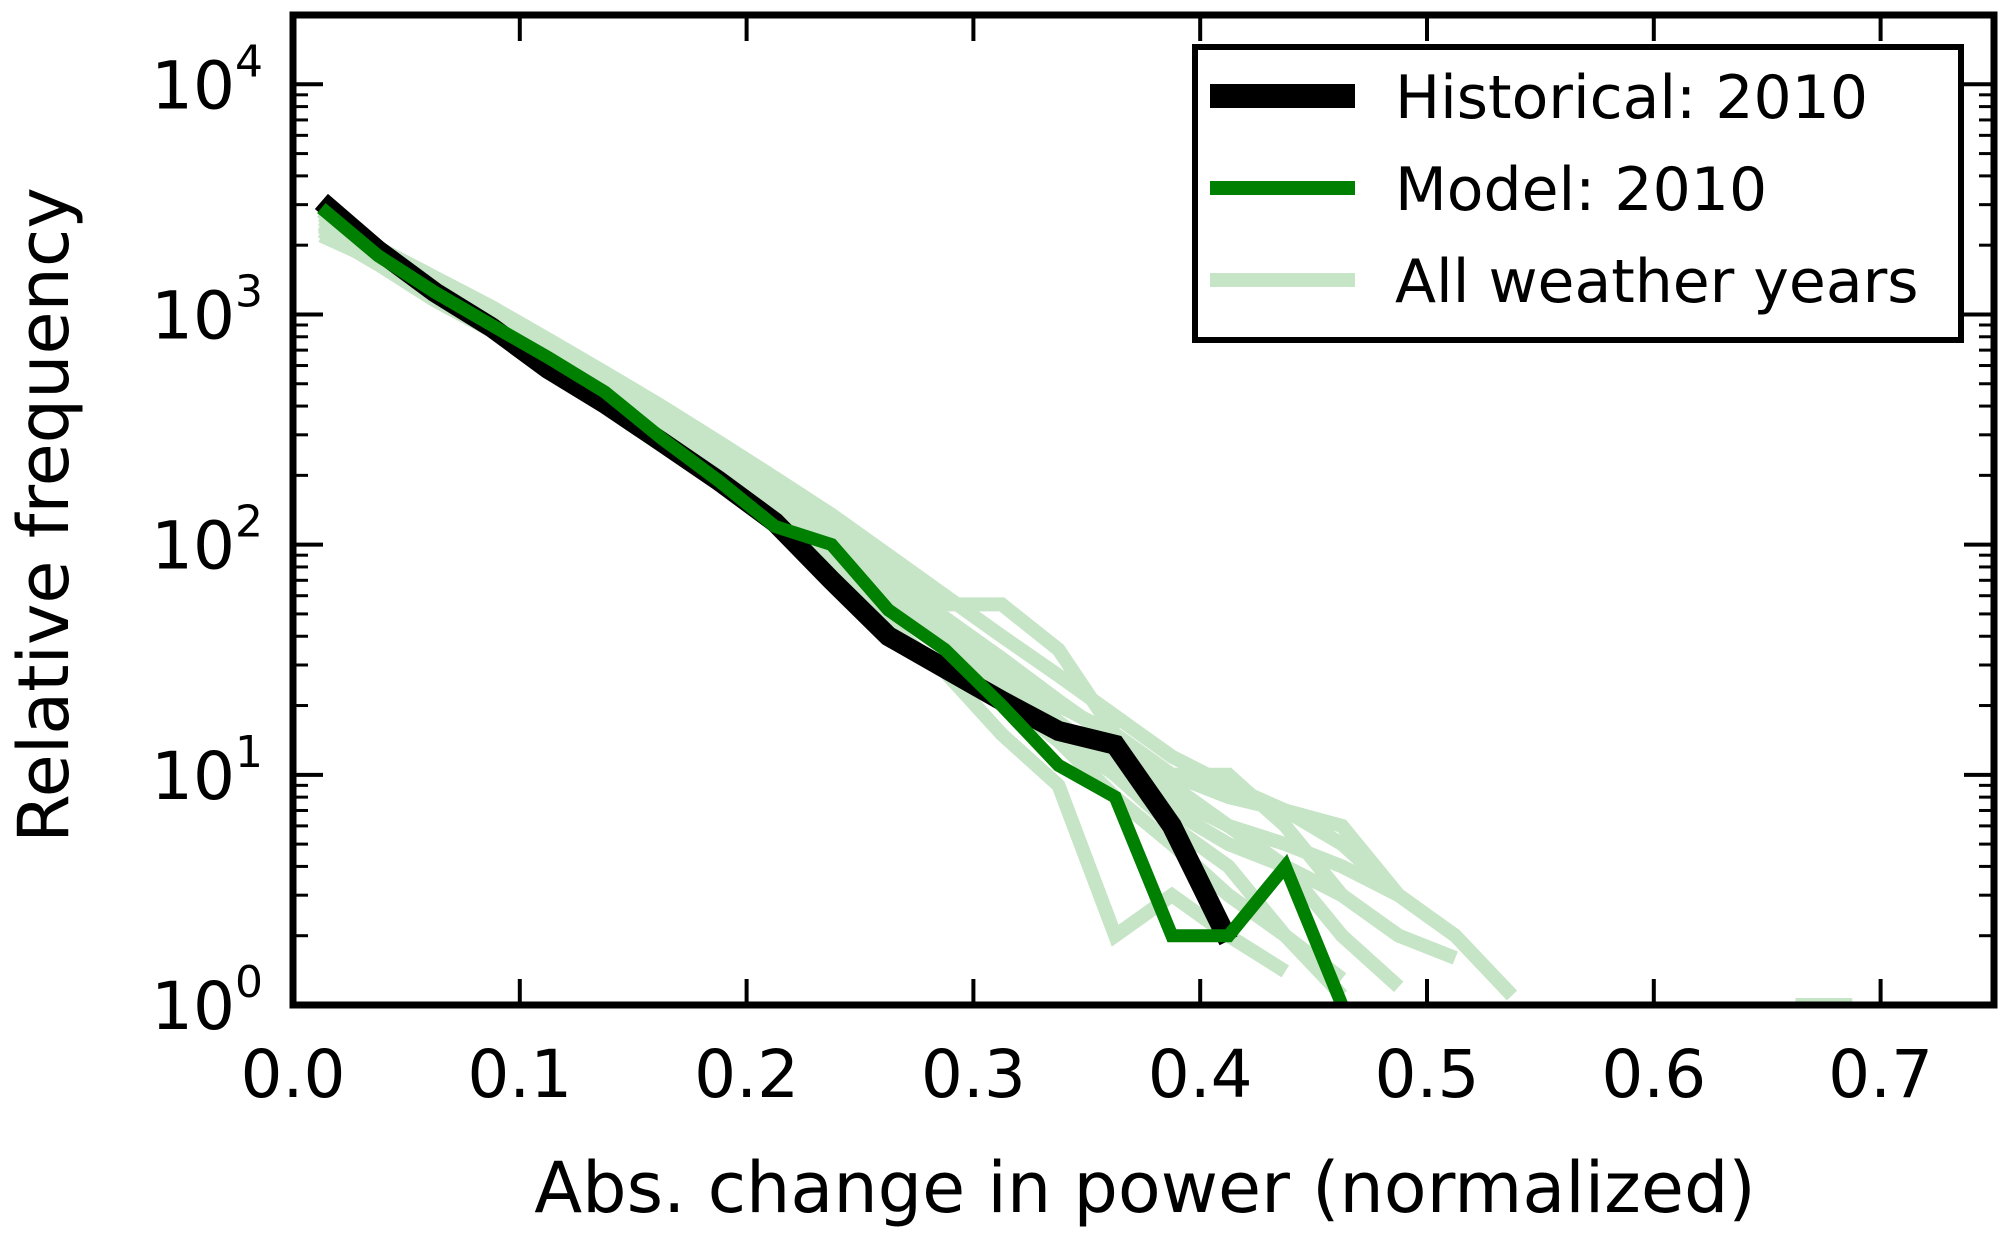 This screenshot has width=2007, height=1240. I want to click on x-tick-label: 0.7, so click(1880, 1074).